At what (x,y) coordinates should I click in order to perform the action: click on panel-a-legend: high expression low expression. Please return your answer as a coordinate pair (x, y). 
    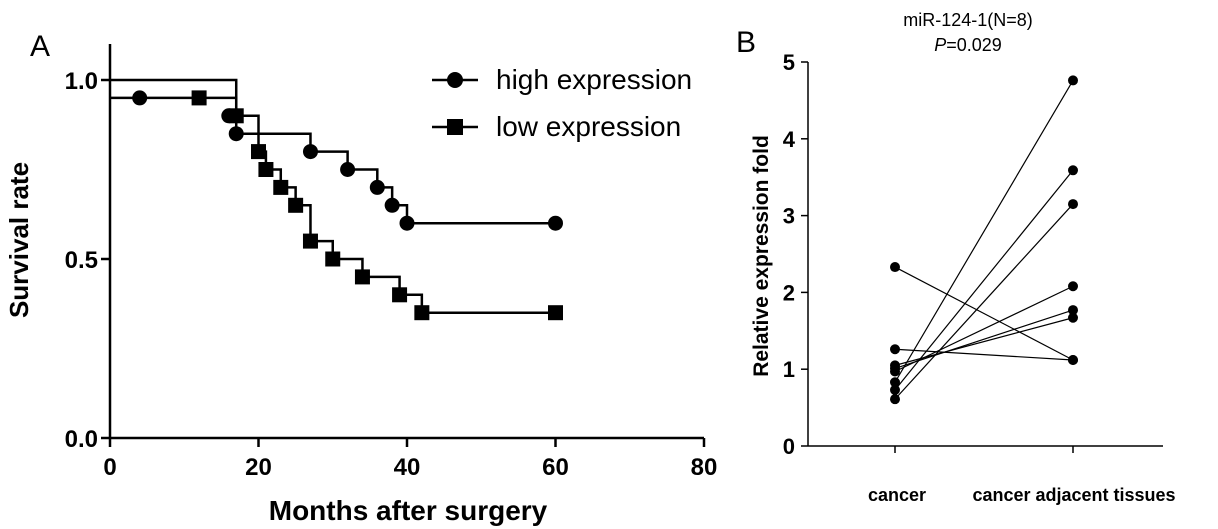
    Looking at the image, I should click on (562, 103).